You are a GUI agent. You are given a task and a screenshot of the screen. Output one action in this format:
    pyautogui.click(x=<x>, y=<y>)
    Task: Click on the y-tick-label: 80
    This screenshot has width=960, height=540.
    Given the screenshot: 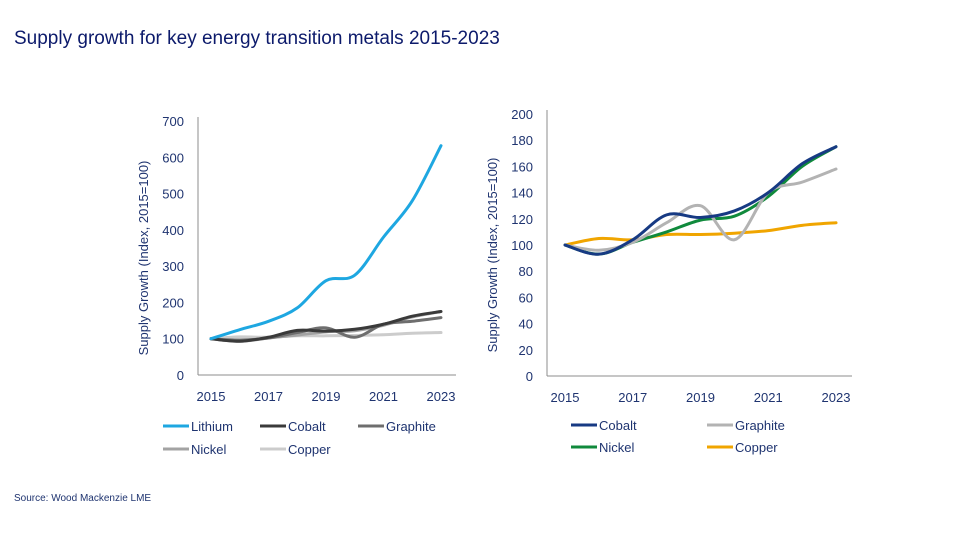 What is the action you would take?
    pyautogui.click(x=526, y=271)
    